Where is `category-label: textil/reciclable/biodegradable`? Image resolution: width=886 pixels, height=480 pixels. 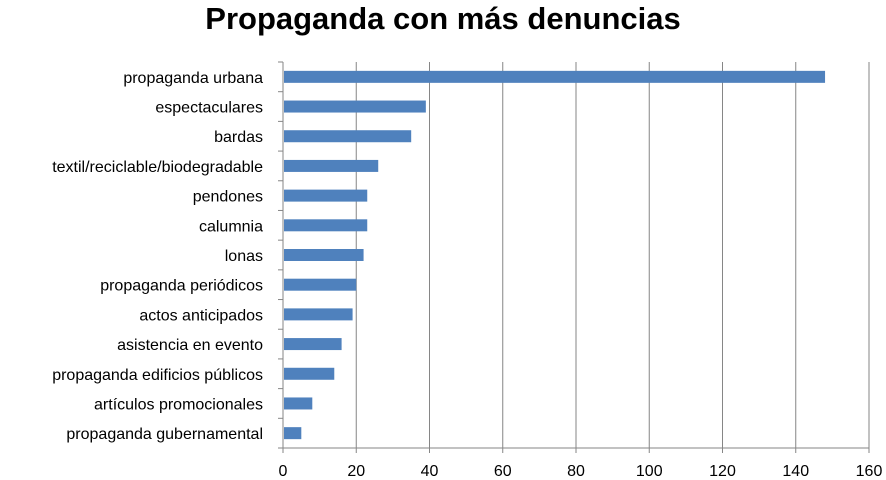 category-label: textil/reciclable/biodegradable is located at coordinates (157, 167).